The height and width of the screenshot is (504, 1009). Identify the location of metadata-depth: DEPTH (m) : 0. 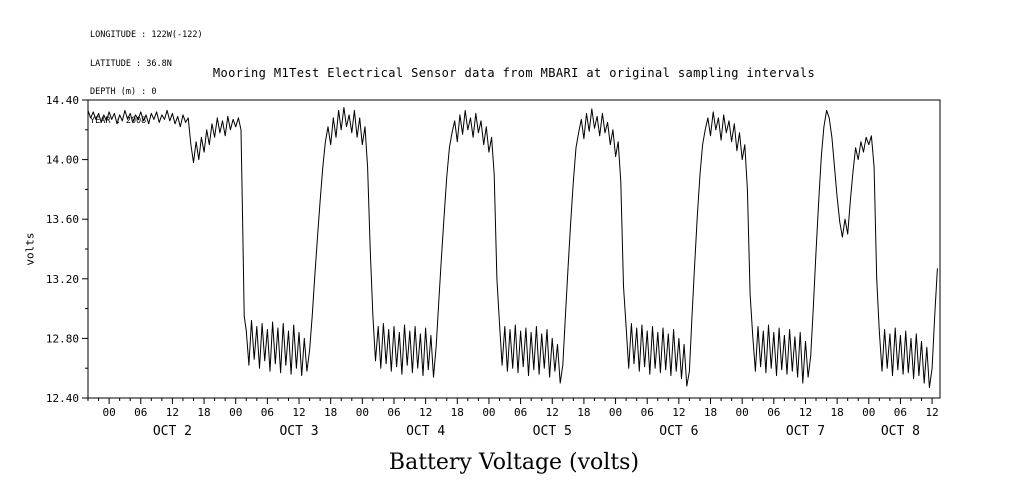
(123, 92).